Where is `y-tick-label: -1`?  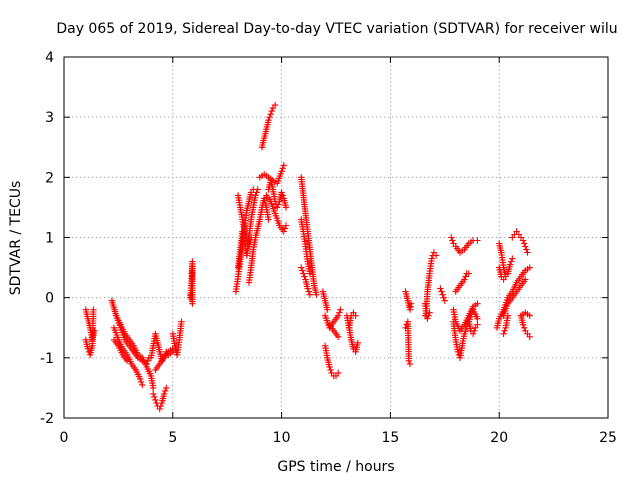 y-tick-label: -1 is located at coordinates (47, 359).